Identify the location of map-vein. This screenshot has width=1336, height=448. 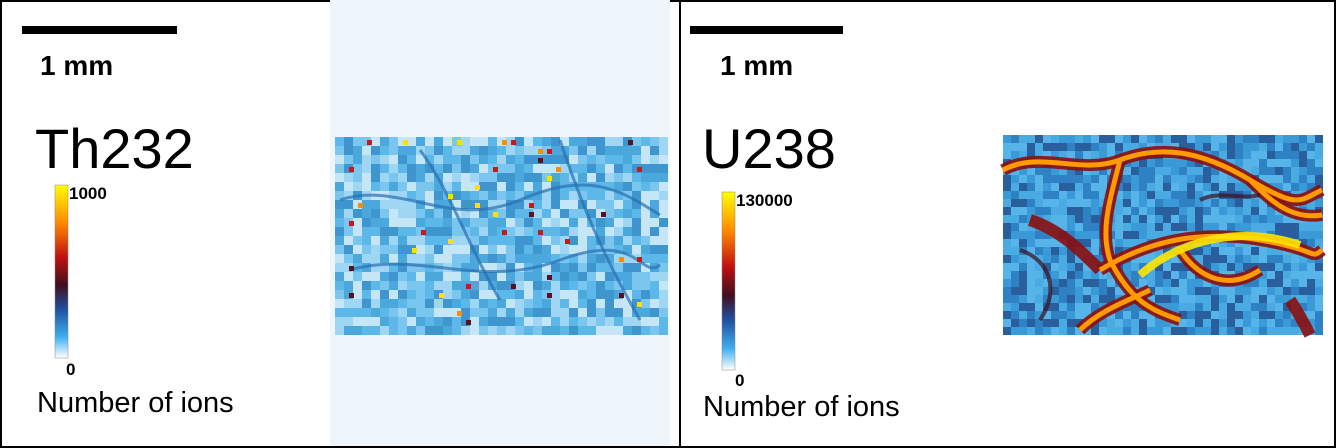
(460, 225).